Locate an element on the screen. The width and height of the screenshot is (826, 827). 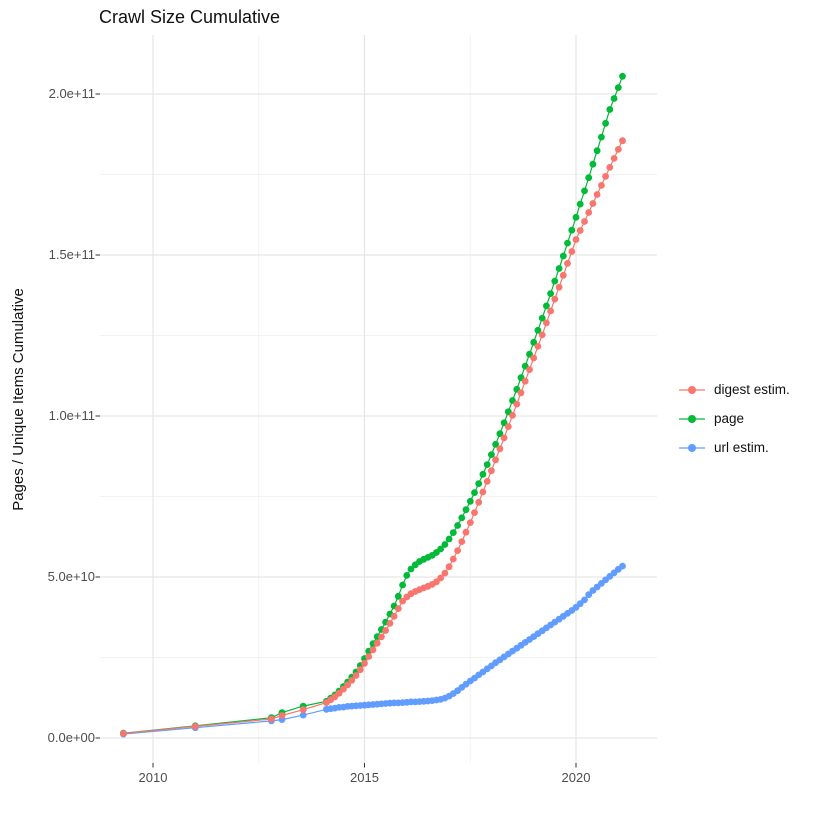
legend-item-digest-estim: digest estim. is located at coordinates (734, 389).